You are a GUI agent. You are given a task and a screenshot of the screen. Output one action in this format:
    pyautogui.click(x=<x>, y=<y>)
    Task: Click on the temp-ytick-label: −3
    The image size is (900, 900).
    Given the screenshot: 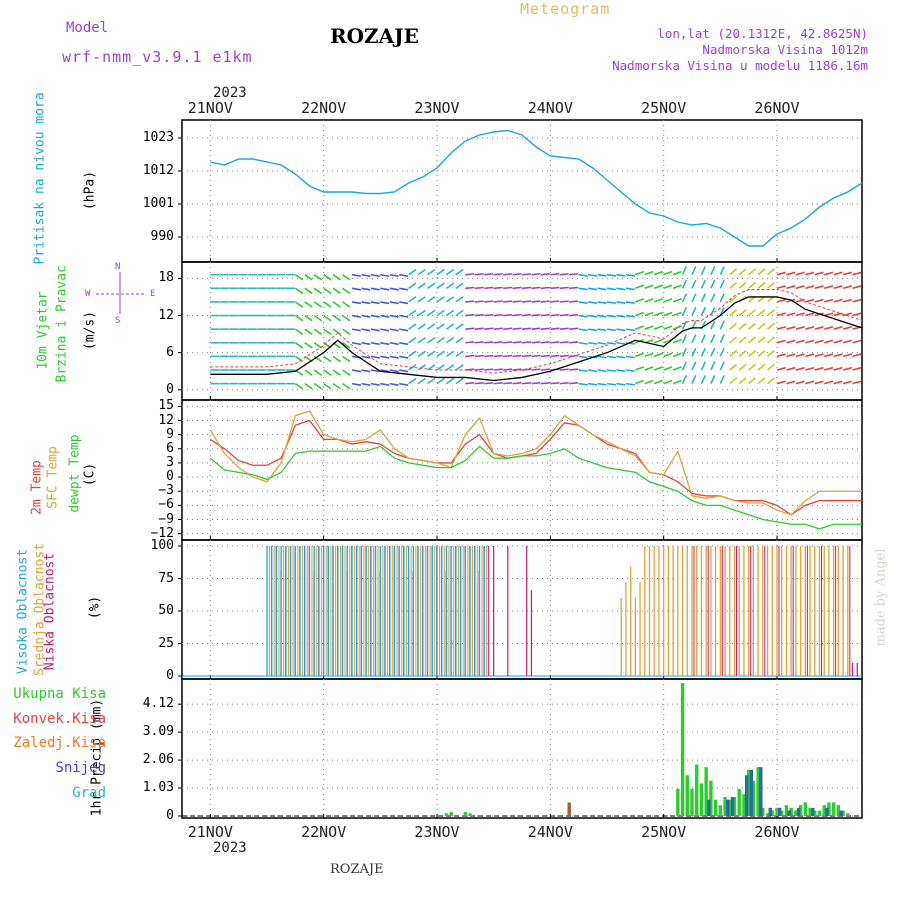 What is the action you would take?
    pyautogui.click(x=166, y=491)
    